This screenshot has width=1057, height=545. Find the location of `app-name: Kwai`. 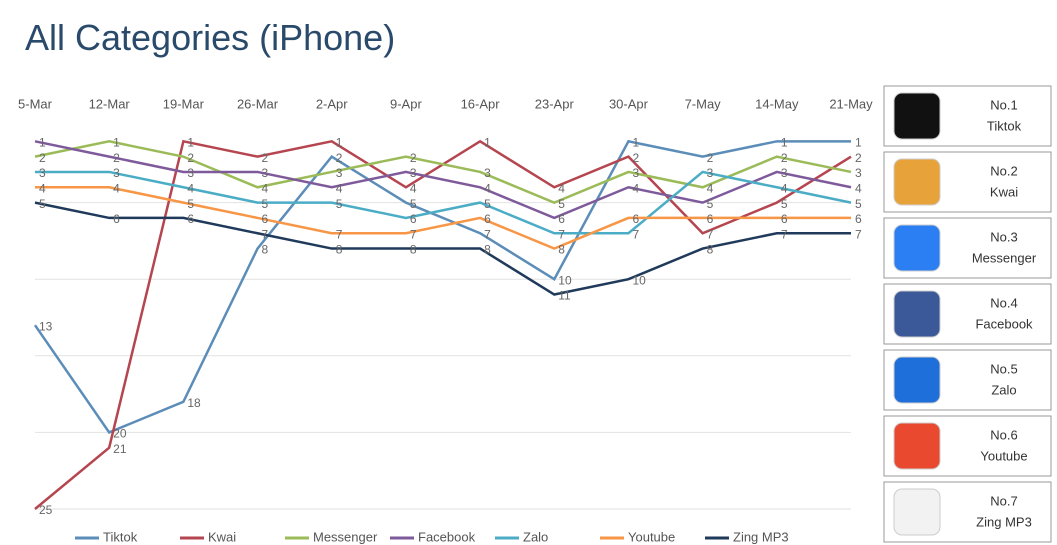

app-name: Kwai is located at coordinates (1004, 191).